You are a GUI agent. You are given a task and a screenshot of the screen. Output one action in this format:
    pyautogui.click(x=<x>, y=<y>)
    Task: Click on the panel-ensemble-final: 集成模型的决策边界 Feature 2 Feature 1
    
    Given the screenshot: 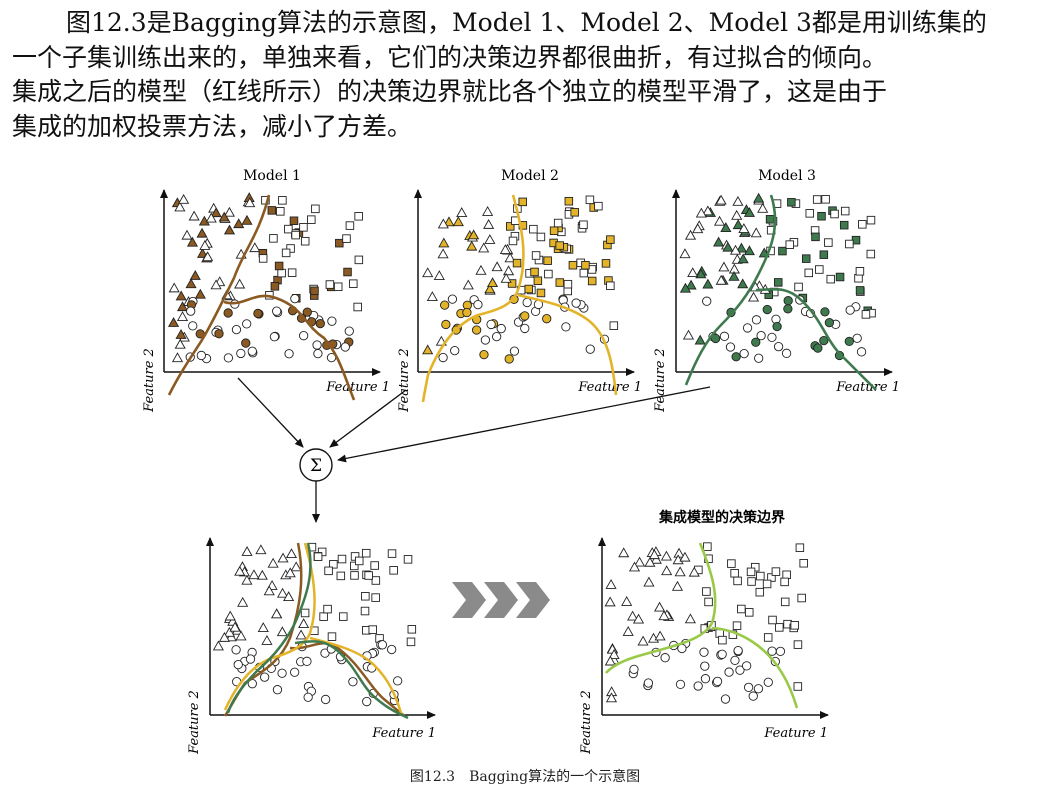 What is the action you would take?
    pyautogui.click(x=704, y=632)
    